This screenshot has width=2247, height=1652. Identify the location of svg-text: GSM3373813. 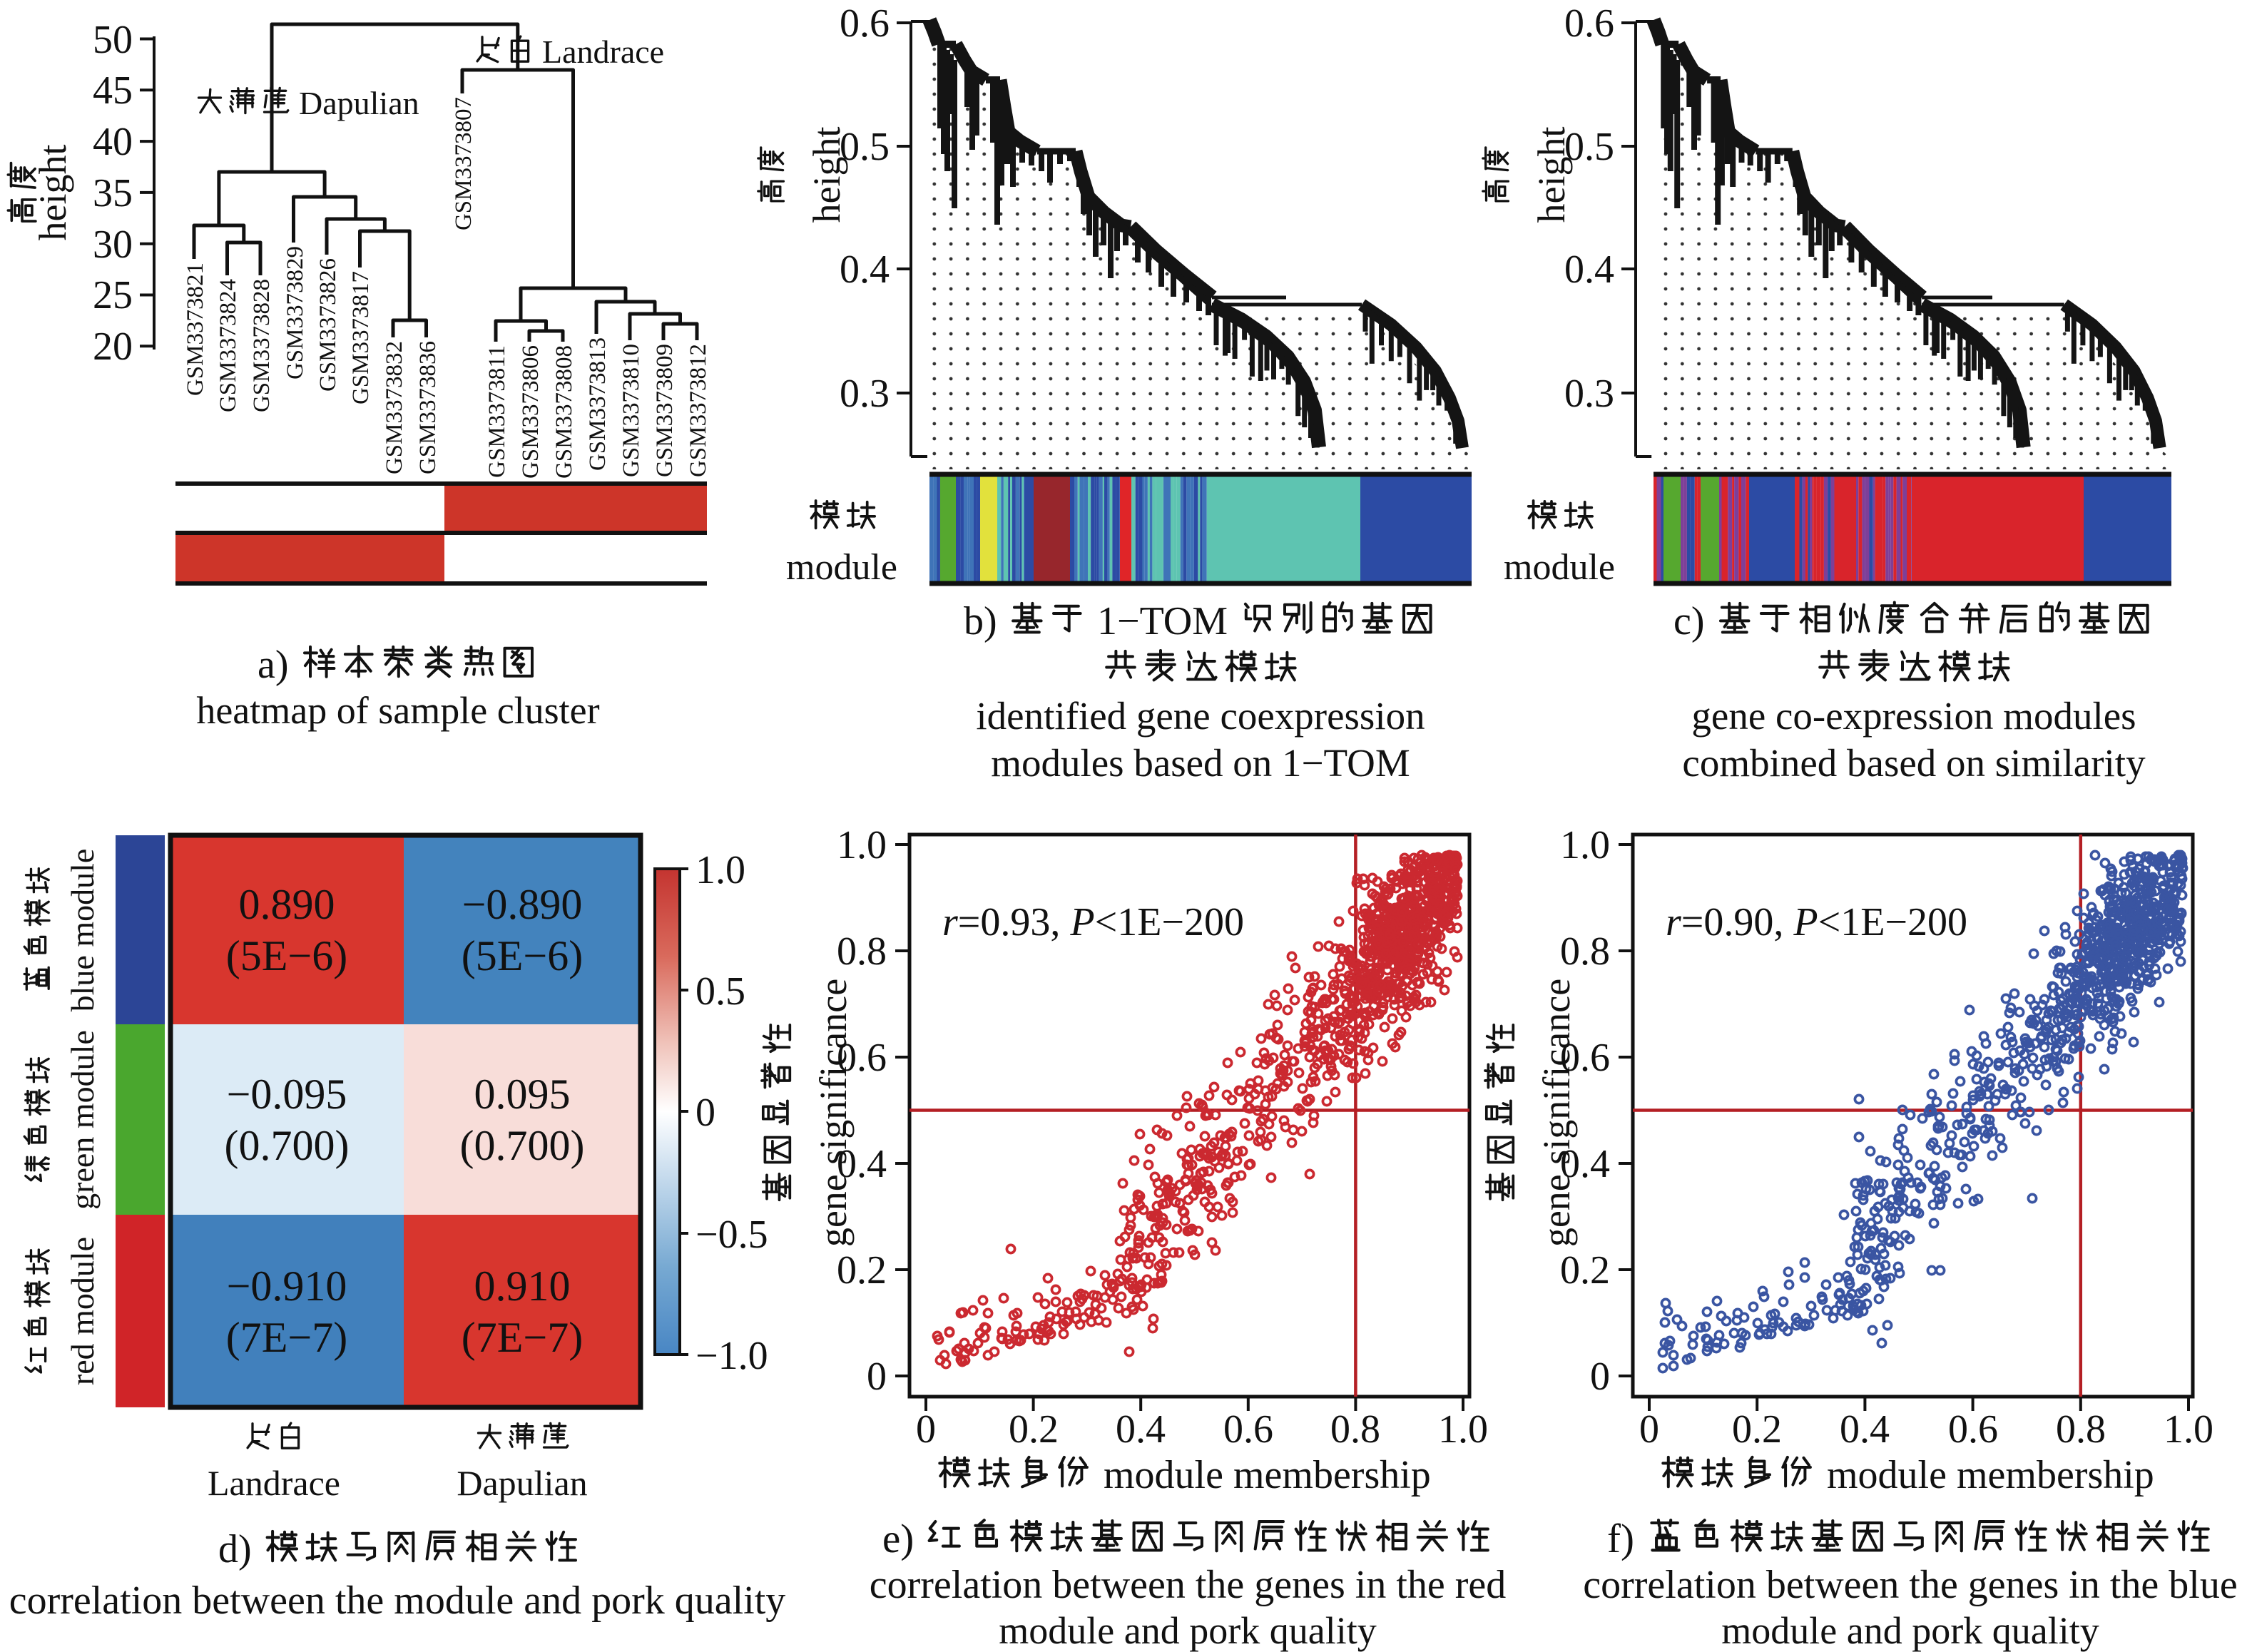
(598, 404).